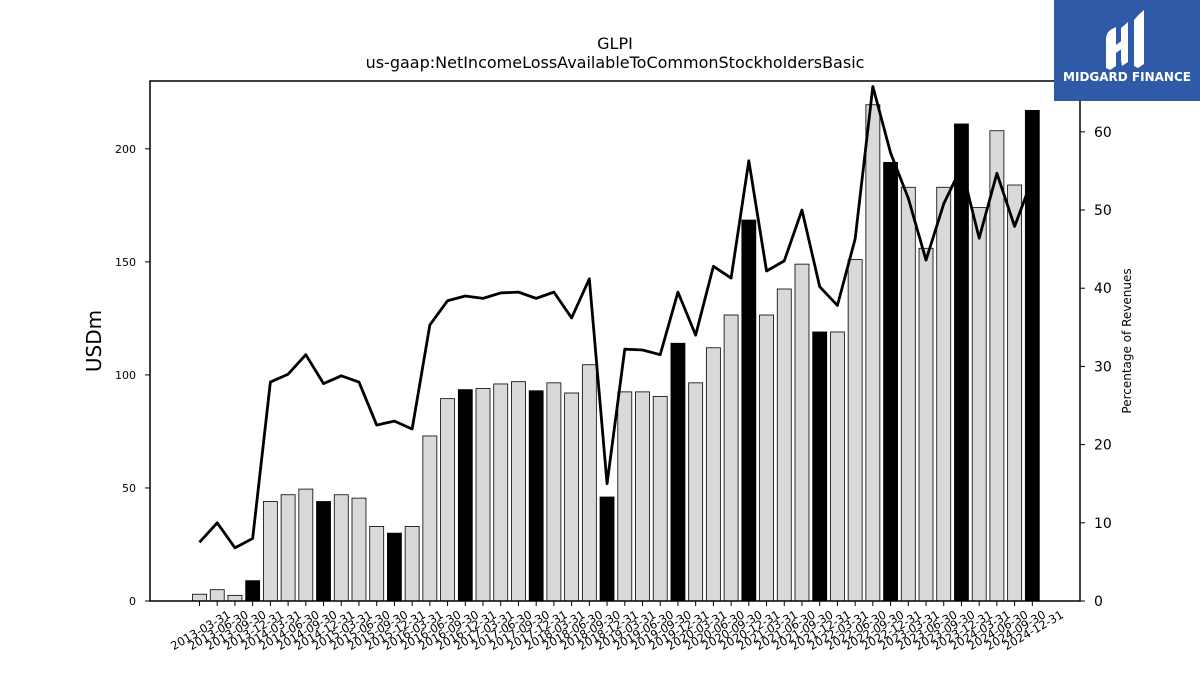 The width and height of the screenshot is (1200, 675). I want to click on midgard-logo-icon: MIDGARD FINANCE, so click(1127, 50).